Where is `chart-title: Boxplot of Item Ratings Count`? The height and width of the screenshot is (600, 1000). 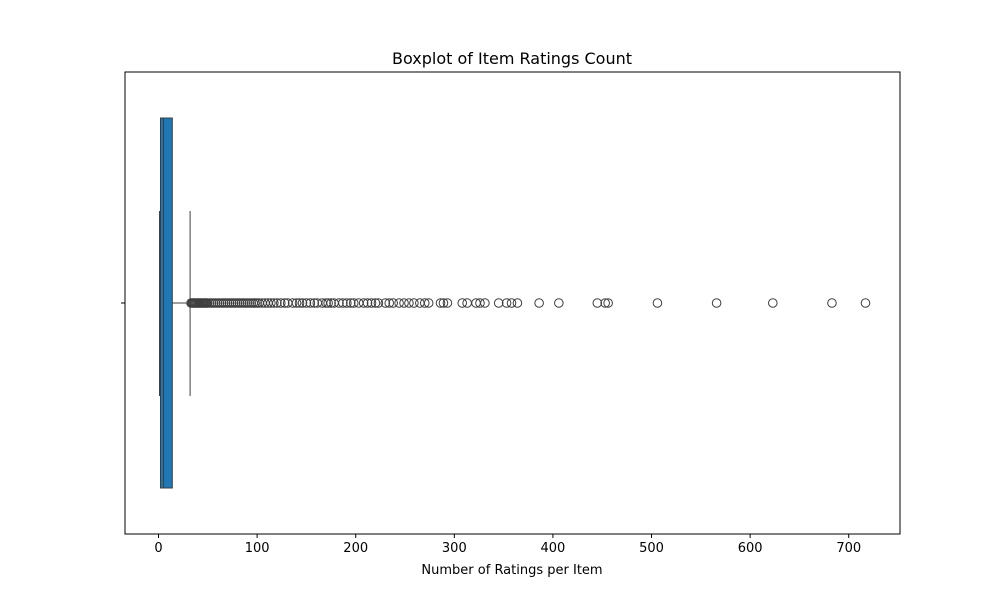 chart-title: Boxplot of Item Ratings Count is located at coordinates (512, 58).